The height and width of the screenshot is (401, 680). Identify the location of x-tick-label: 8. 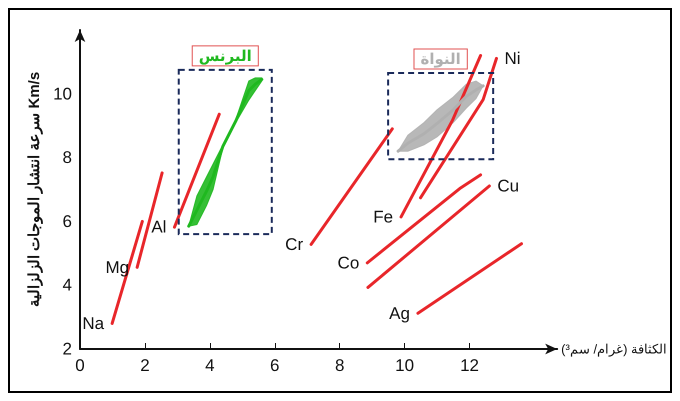
(339, 365).